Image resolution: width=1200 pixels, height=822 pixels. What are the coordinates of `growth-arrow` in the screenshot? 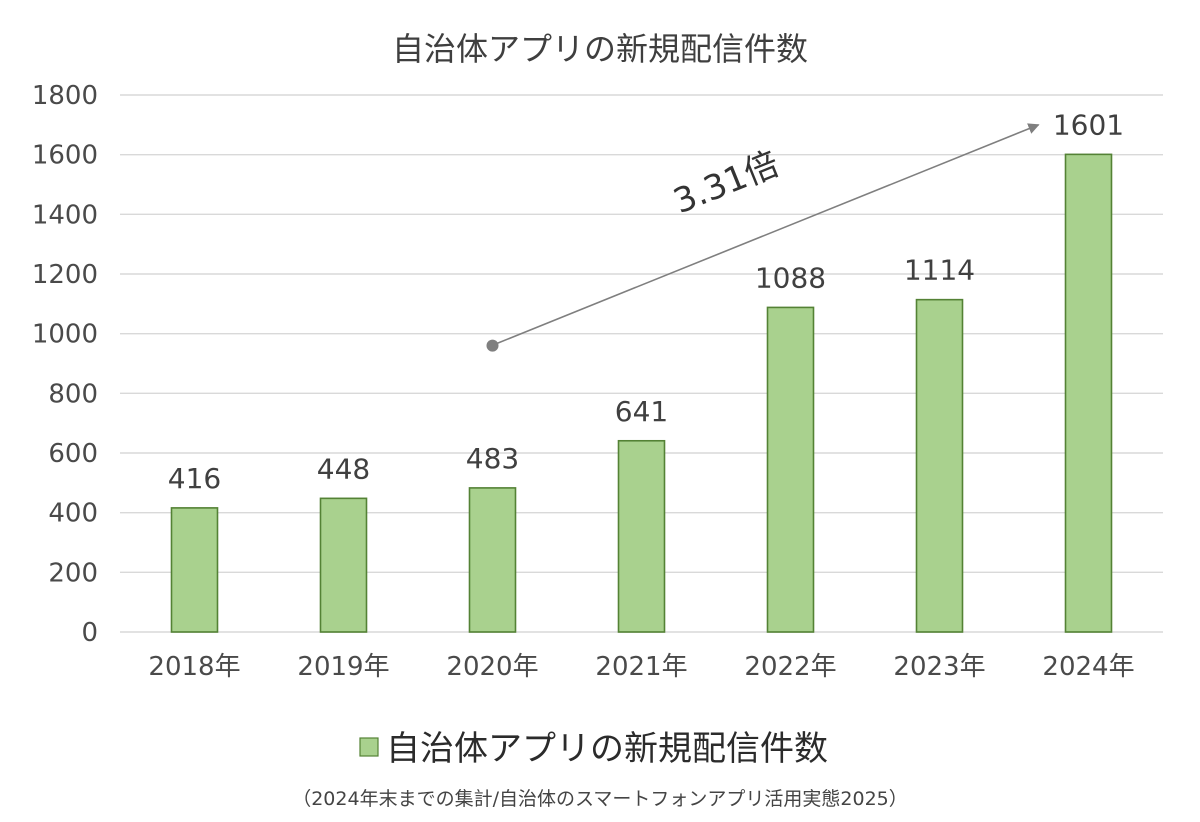 It's located at (768, 234).